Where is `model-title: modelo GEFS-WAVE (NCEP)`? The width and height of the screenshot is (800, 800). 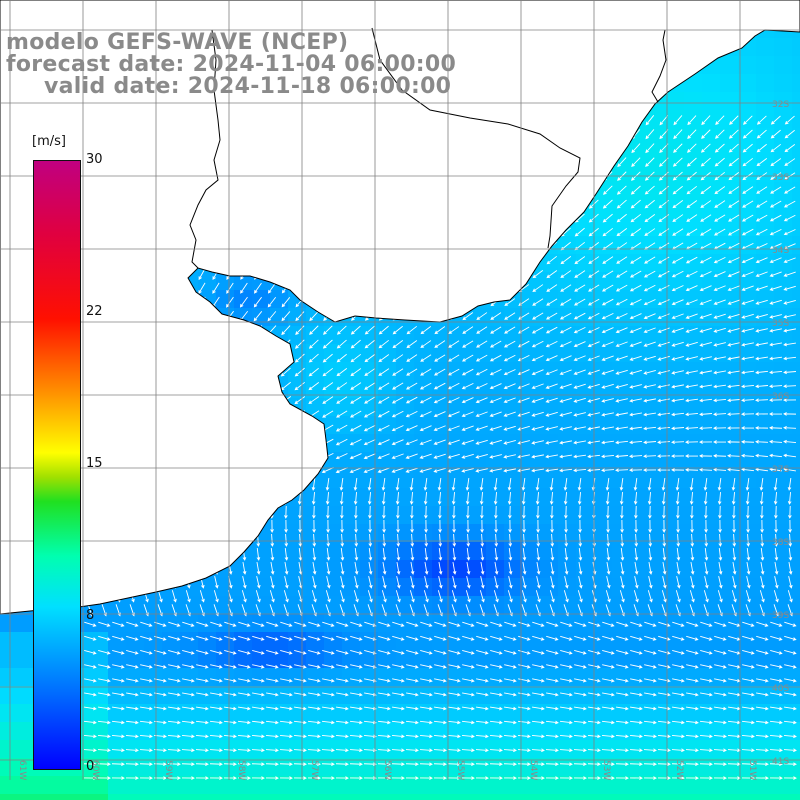 model-title: modelo GEFS-WAVE (NCEP) is located at coordinates (177, 42).